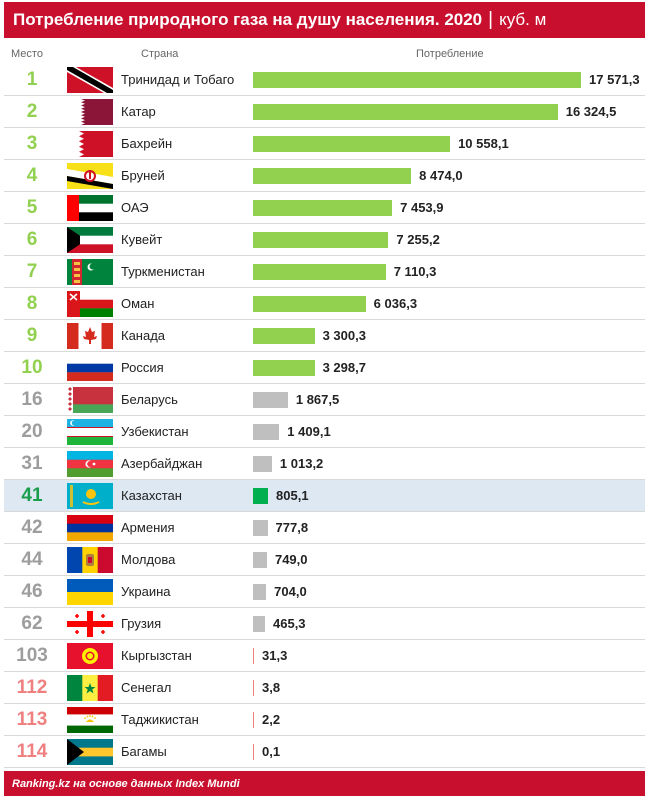  What do you see at coordinates (90, 624) in the screenshot?
I see `flag-georgia-icon` at bounding box center [90, 624].